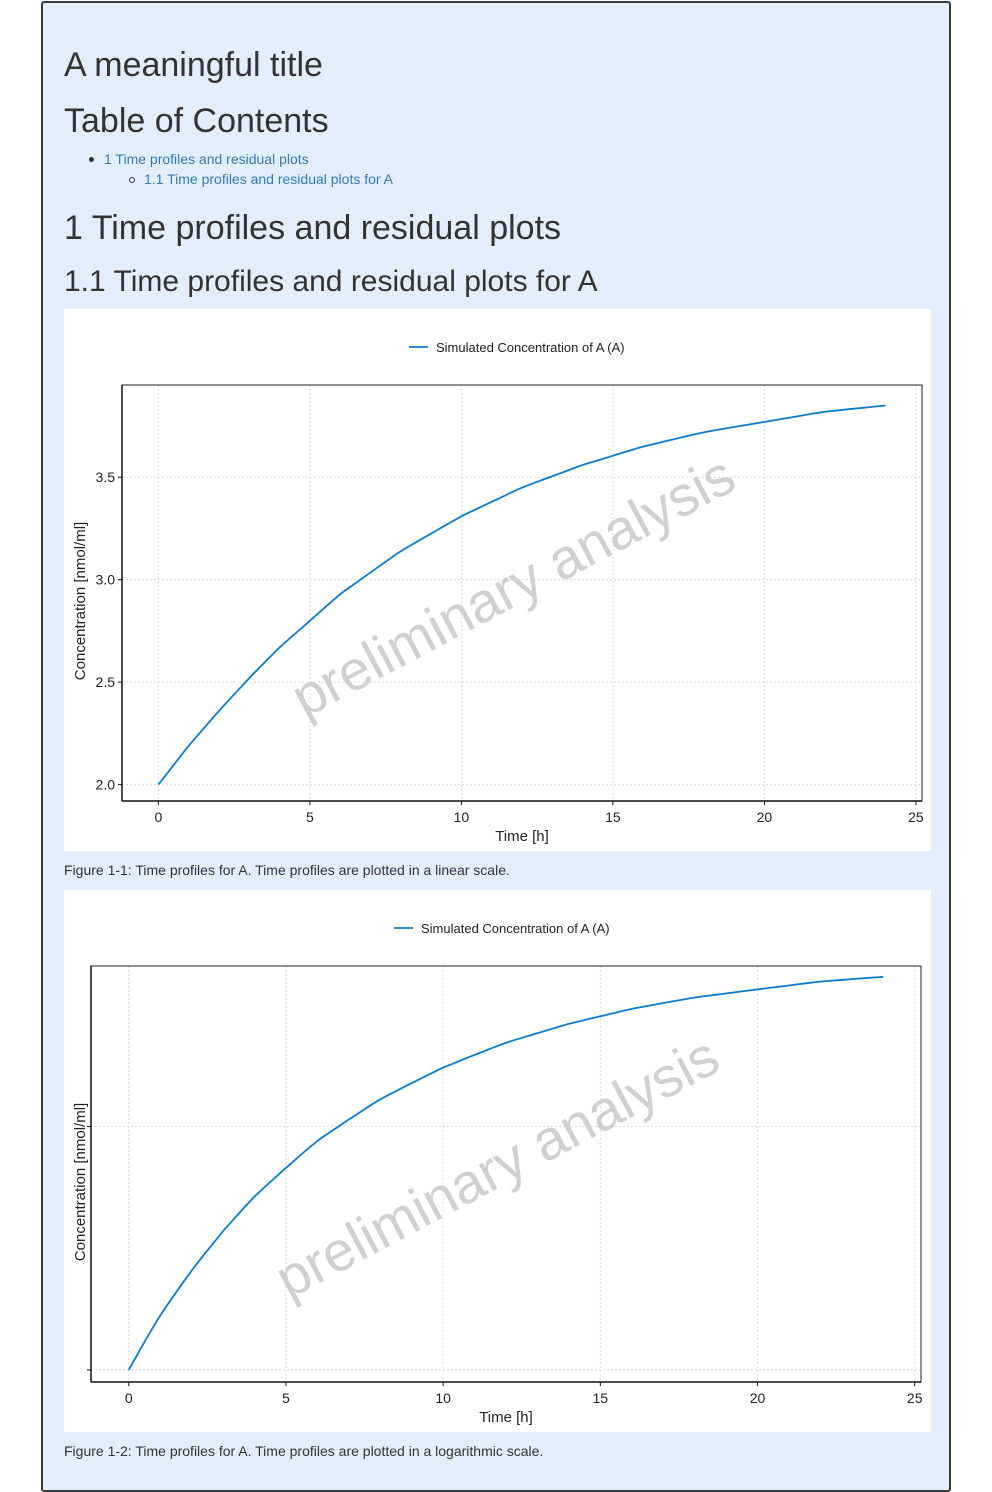  Describe the element at coordinates (106, 580) in the screenshot. I see `y-tick-label: 3.0` at that location.